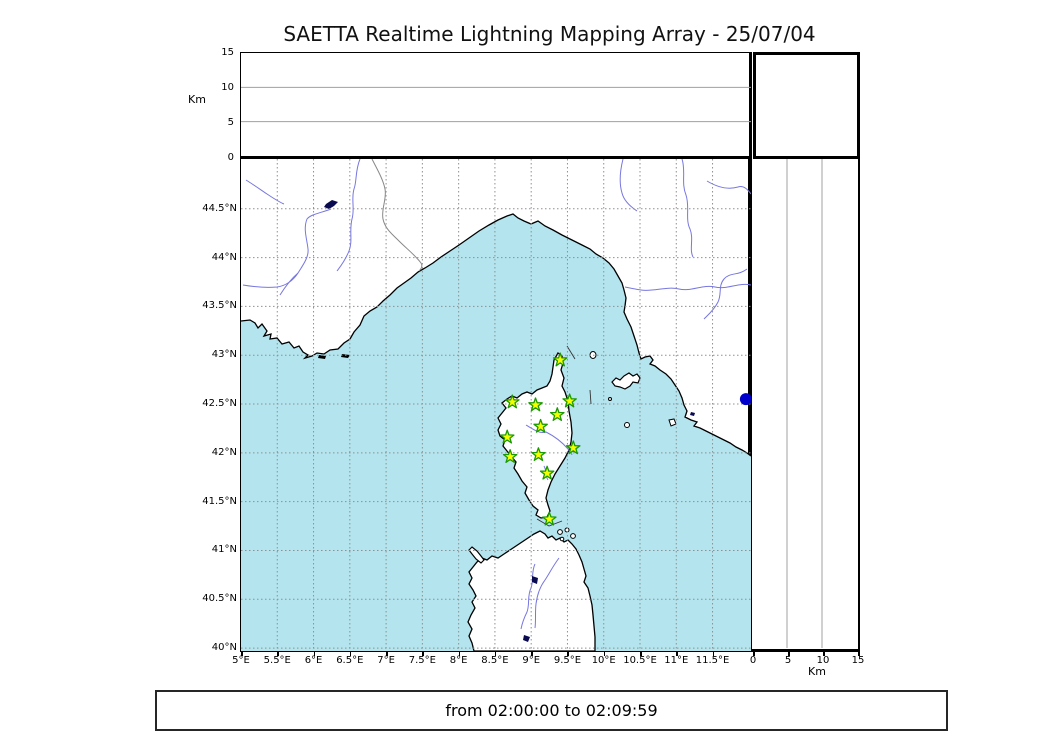 The width and height of the screenshot is (1050, 750). I want to click on altitude-longitude-panel, so click(496, 105).